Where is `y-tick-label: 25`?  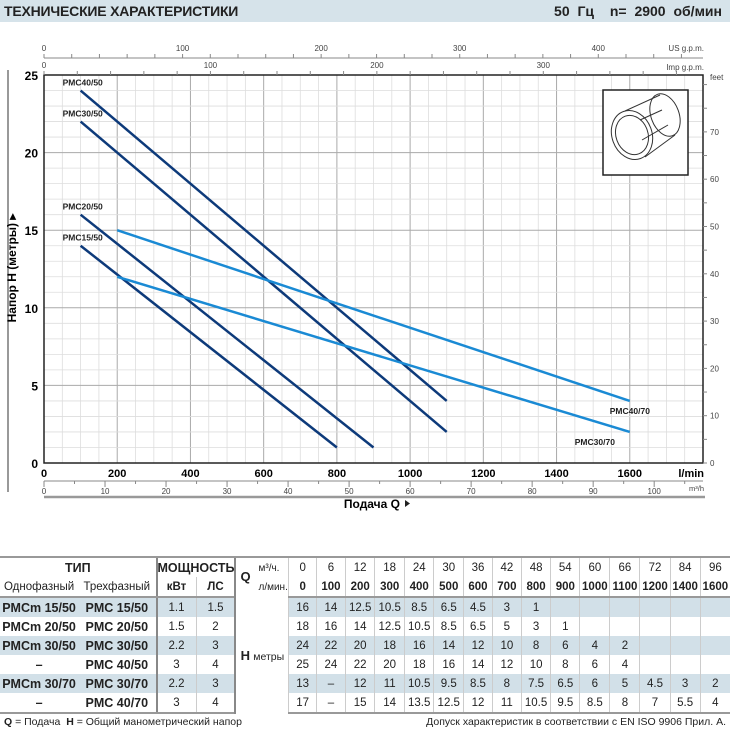 y-tick-label: 25 is located at coordinates (32, 76).